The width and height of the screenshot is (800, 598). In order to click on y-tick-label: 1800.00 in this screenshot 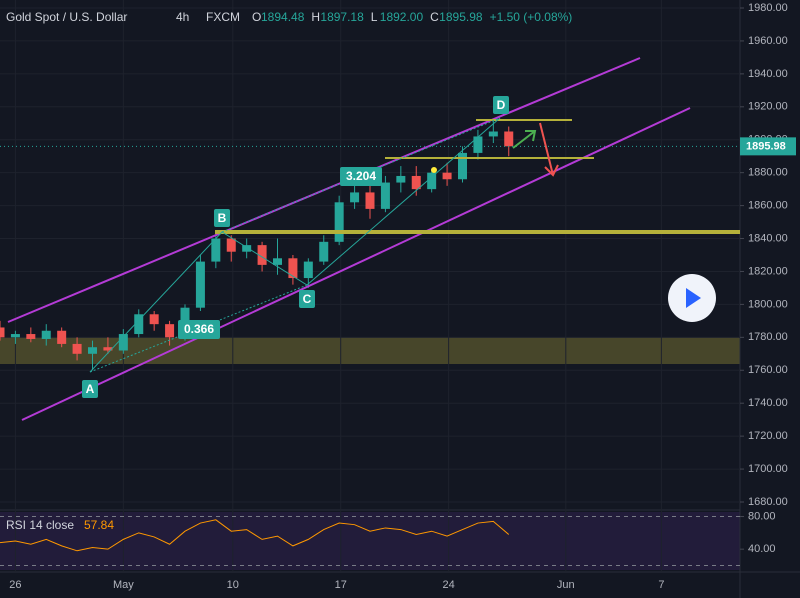, I will do `click(768, 304)`.